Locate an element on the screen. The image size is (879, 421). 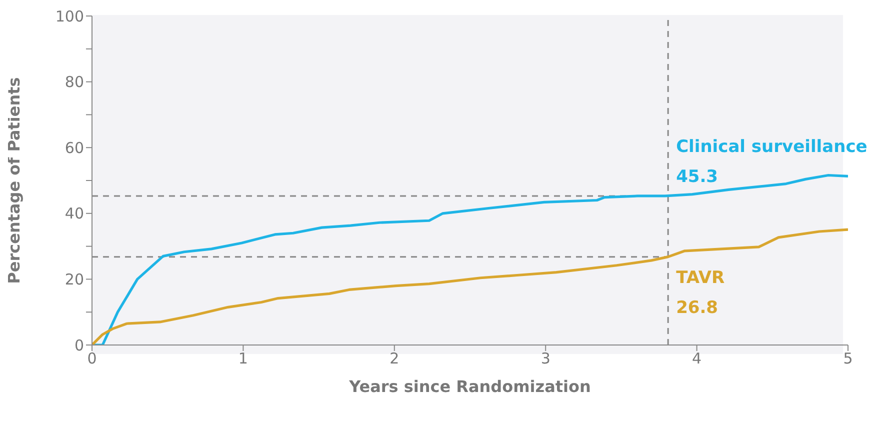
x-tick-label: 0 is located at coordinates (92, 359).